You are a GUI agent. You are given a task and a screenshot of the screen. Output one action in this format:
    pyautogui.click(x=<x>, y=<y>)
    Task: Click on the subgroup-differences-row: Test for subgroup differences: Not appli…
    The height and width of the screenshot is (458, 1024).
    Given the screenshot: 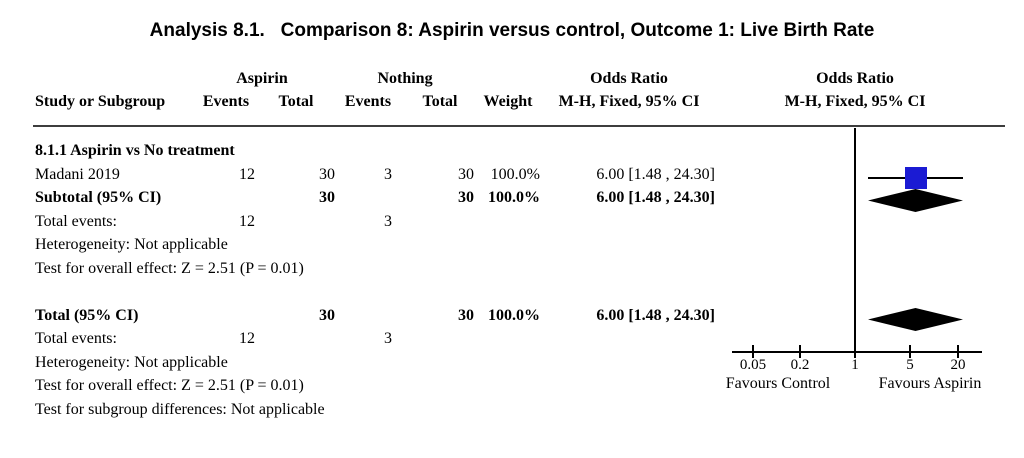 What is the action you would take?
    pyautogui.click(x=512, y=410)
    